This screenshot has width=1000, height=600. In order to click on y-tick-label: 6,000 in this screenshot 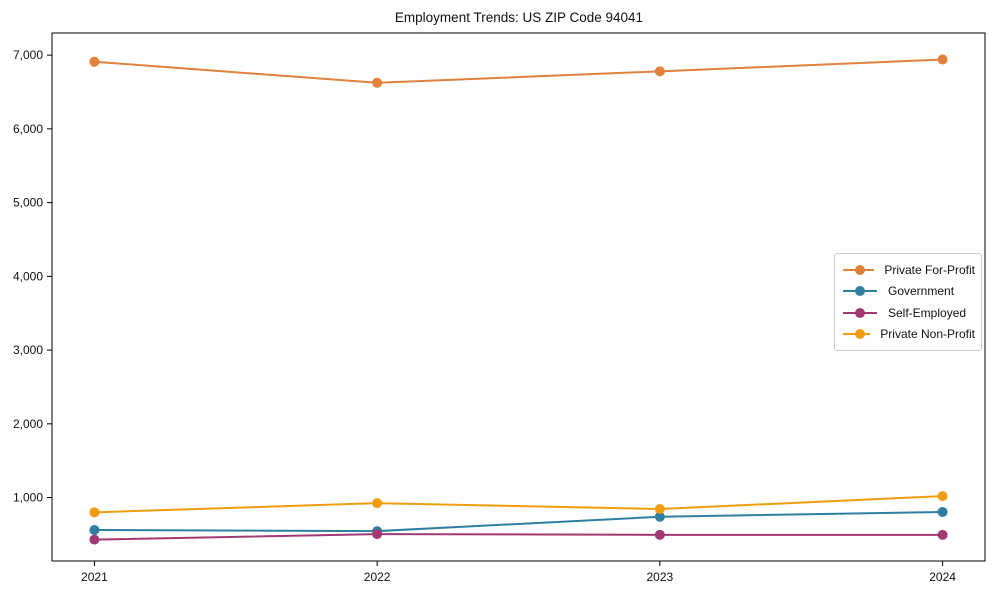, I will do `click(28, 129)`.